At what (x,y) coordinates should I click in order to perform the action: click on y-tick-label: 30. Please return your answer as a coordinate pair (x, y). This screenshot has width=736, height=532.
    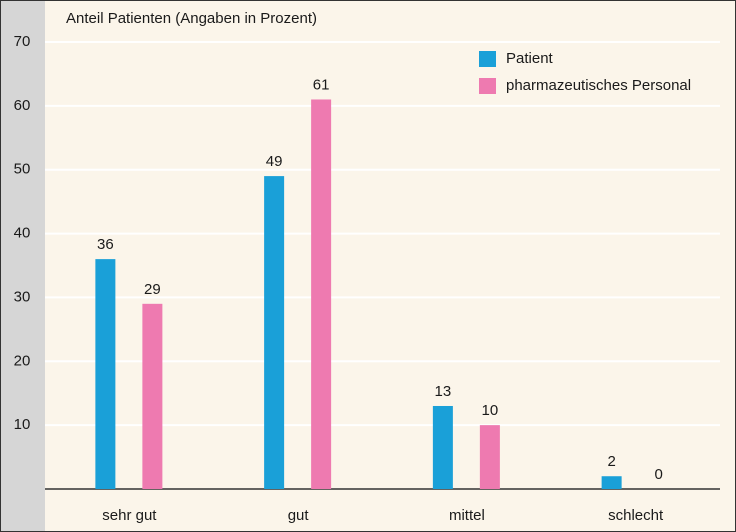
    Looking at the image, I should click on (22, 296).